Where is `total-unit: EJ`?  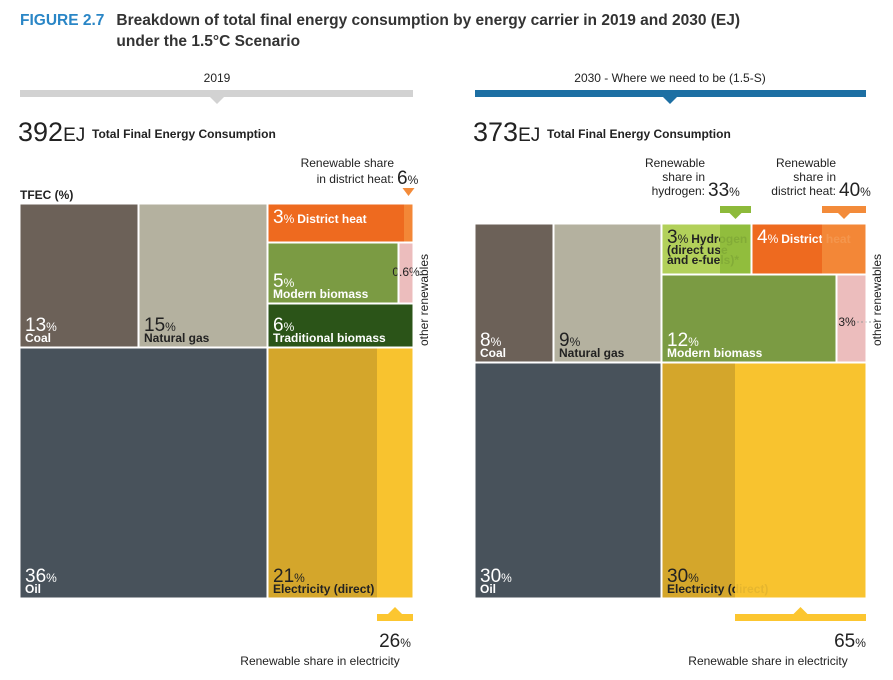
total-unit: EJ is located at coordinates (74, 135).